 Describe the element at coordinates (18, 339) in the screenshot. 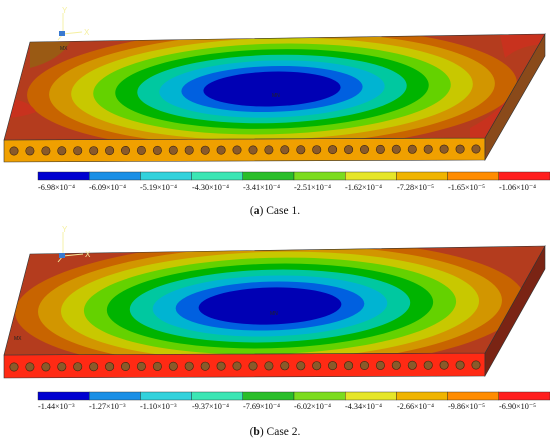

I see `panel-b-max-marker: MX` at that location.